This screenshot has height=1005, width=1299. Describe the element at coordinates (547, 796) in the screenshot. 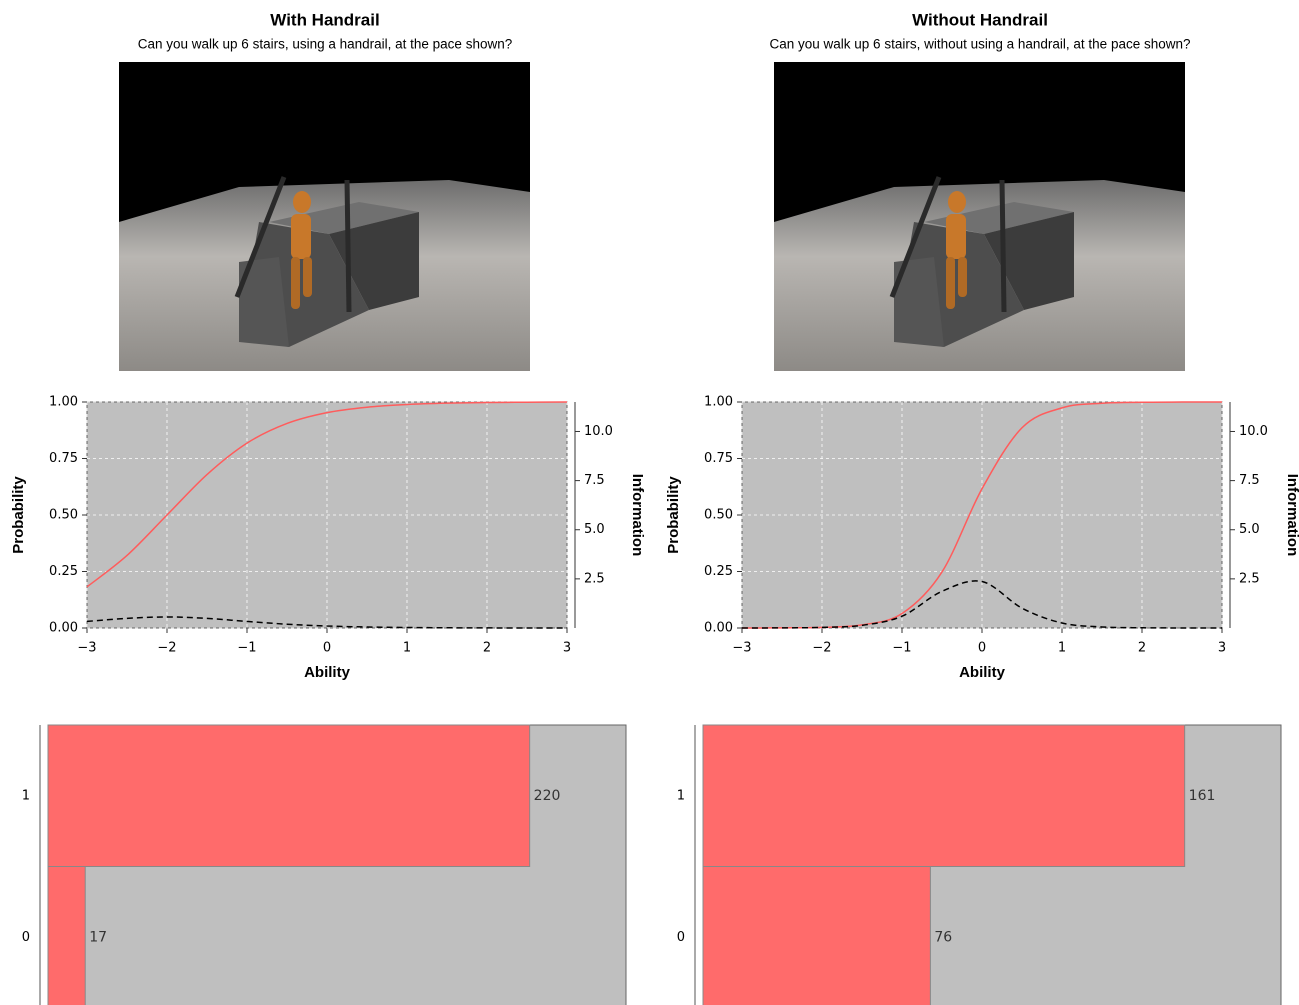

I see `value-label: 220` at that location.